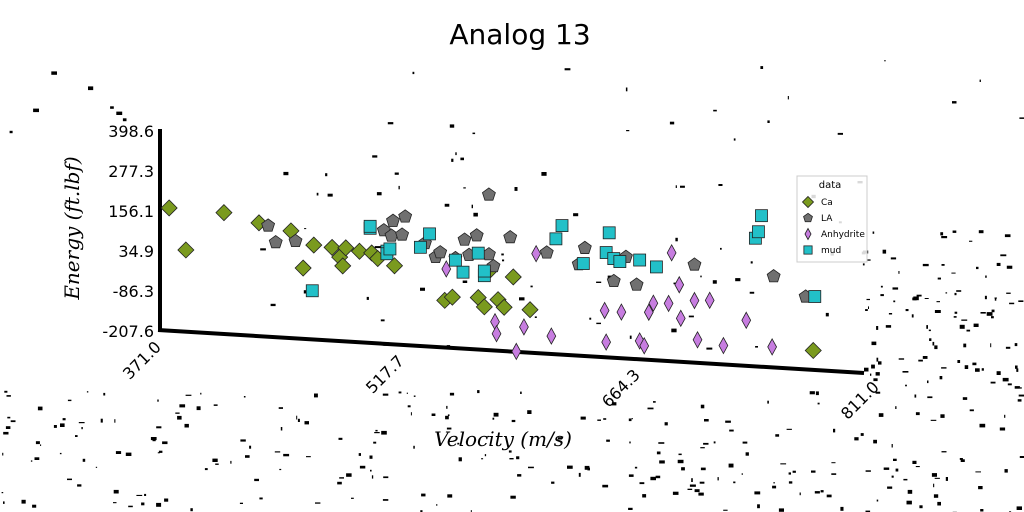 The width and height of the screenshot is (1024, 512). Describe the element at coordinates (808, 234) in the screenshot. I see `legend-marker-anhydrite` at that location.